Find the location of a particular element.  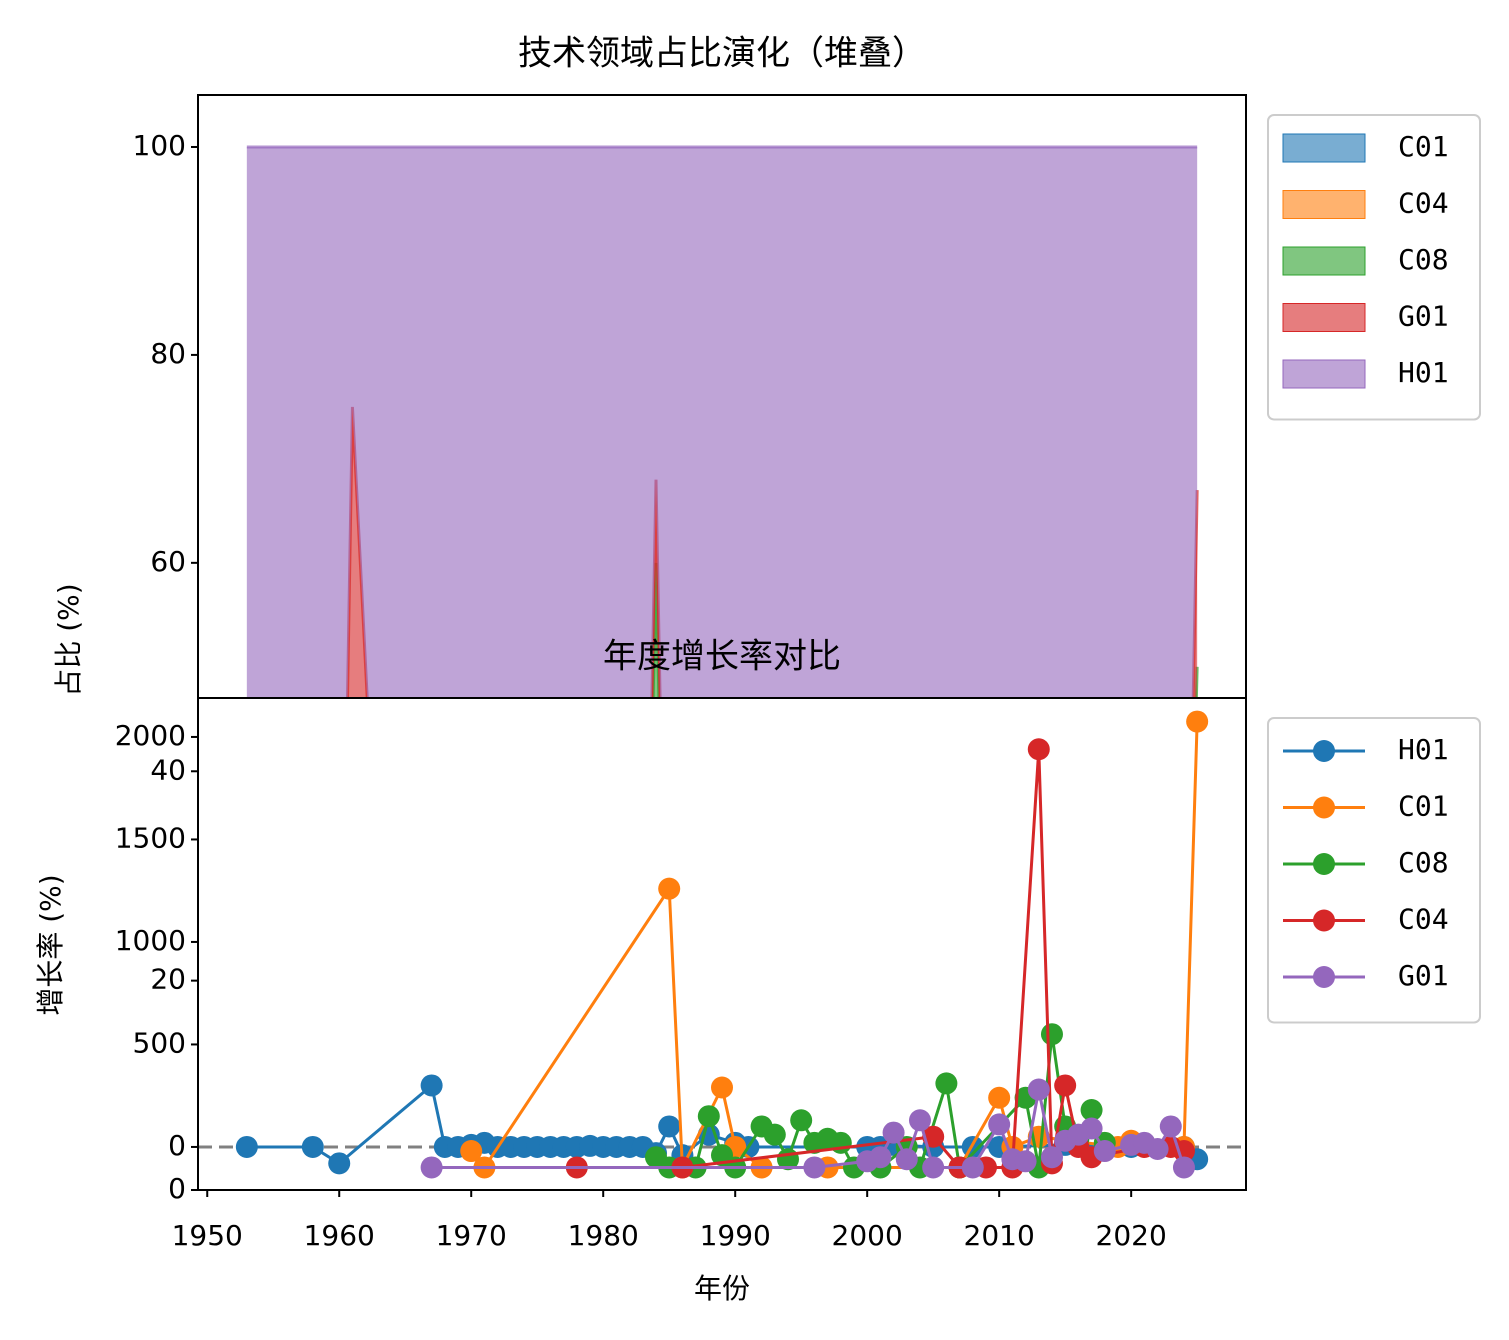

y-tick-label: 1000 is located at coordinates (150, 940).